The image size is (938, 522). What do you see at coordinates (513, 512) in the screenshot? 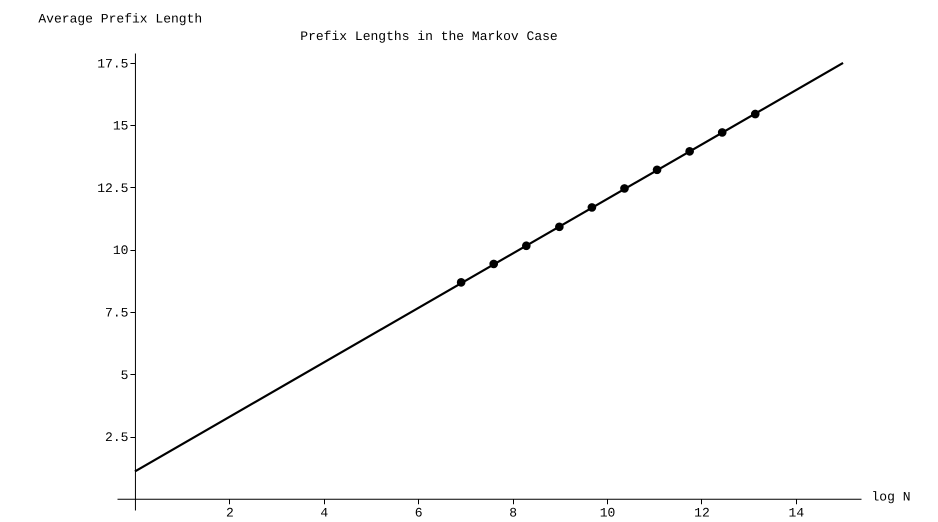
I see `x-tick-label: 8` at bounding box center [513, 512].